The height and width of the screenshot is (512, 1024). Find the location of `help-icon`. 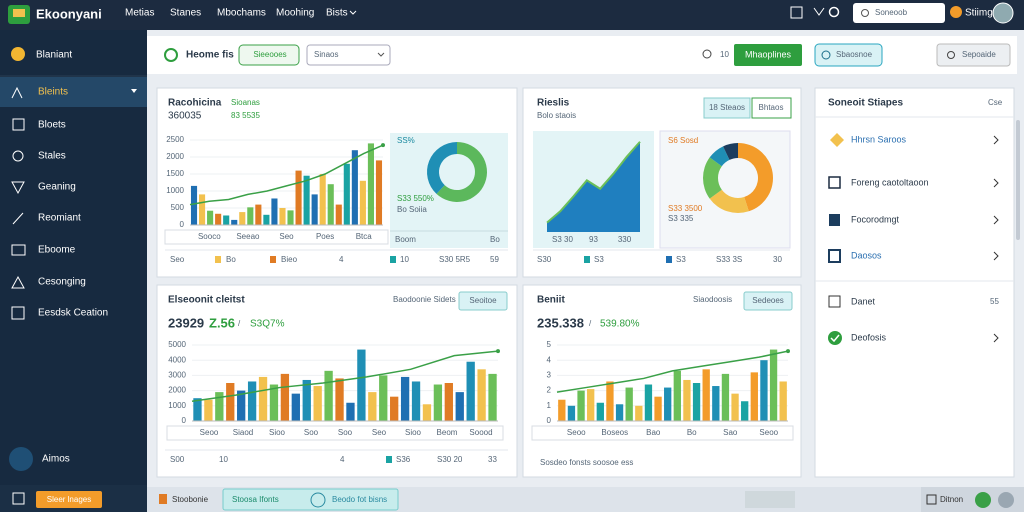

help-icon is located at coordinates (21, 459).